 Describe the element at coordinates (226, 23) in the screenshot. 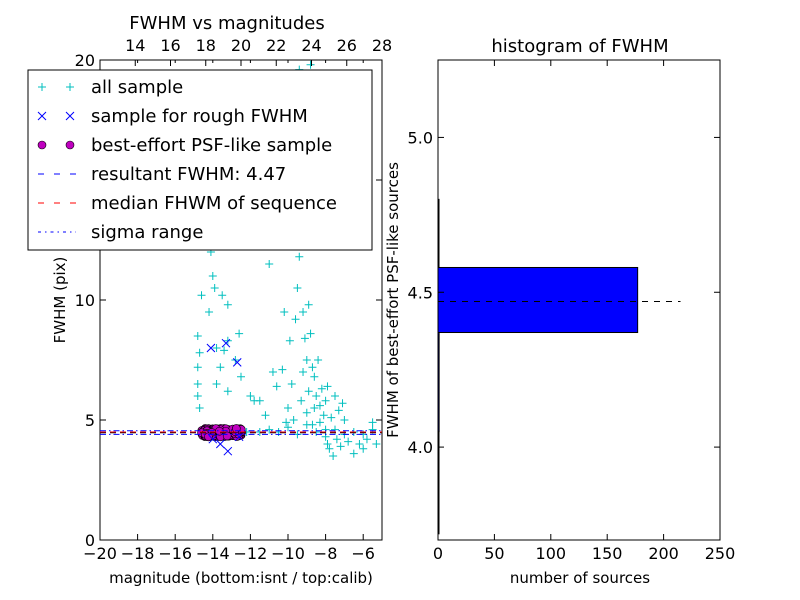

I see `left-chart-title: FWHM vs magnitudes` at that location.